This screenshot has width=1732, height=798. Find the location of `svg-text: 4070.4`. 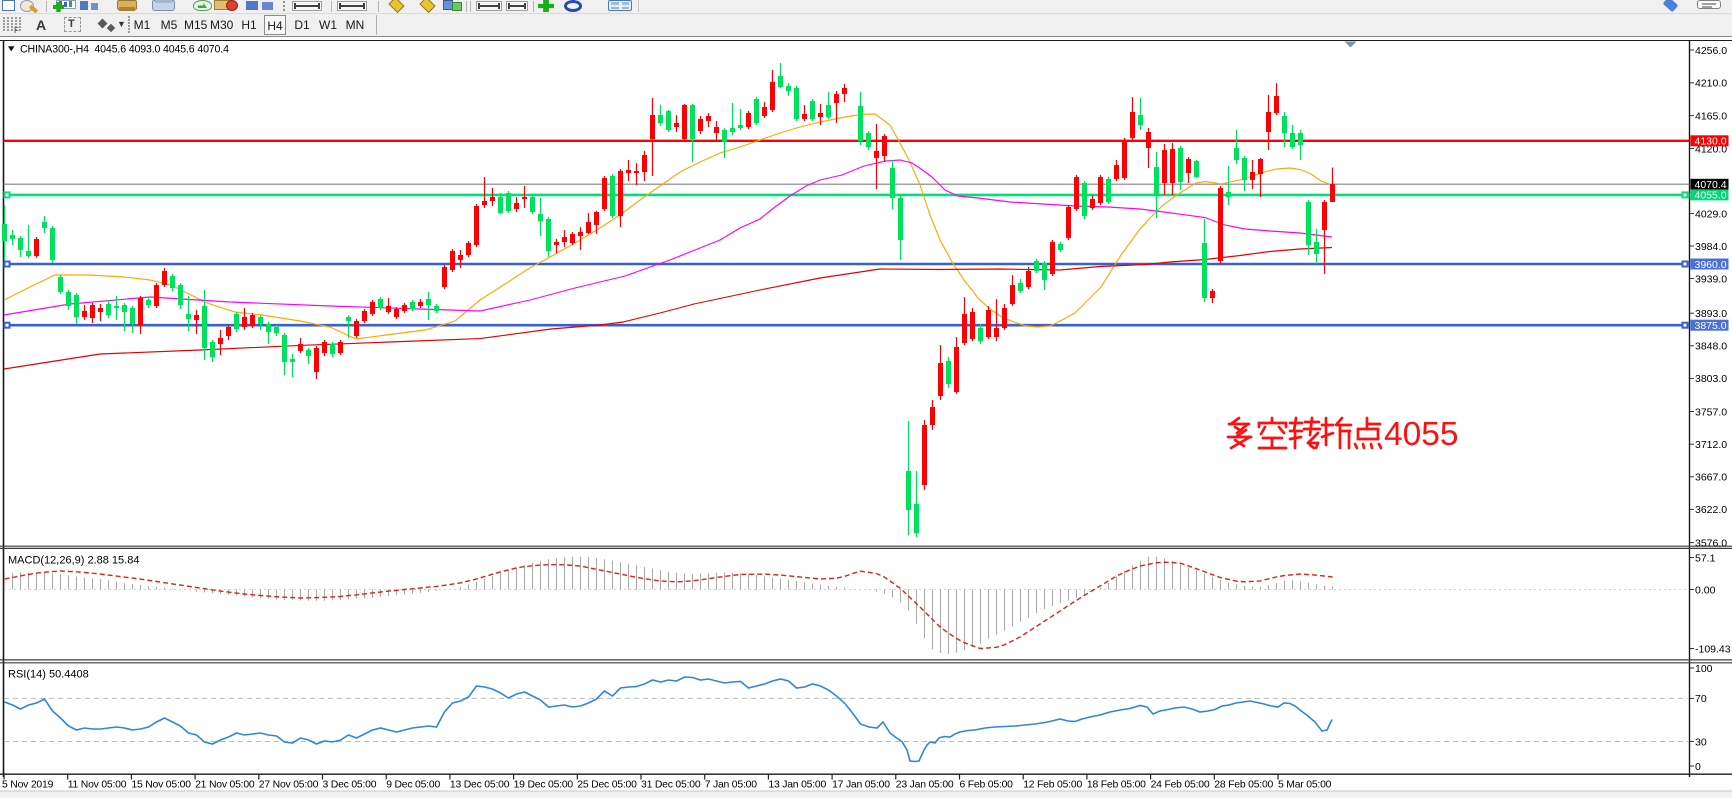

svg-text: 4070.4 is located at coordinates (1711, 185).